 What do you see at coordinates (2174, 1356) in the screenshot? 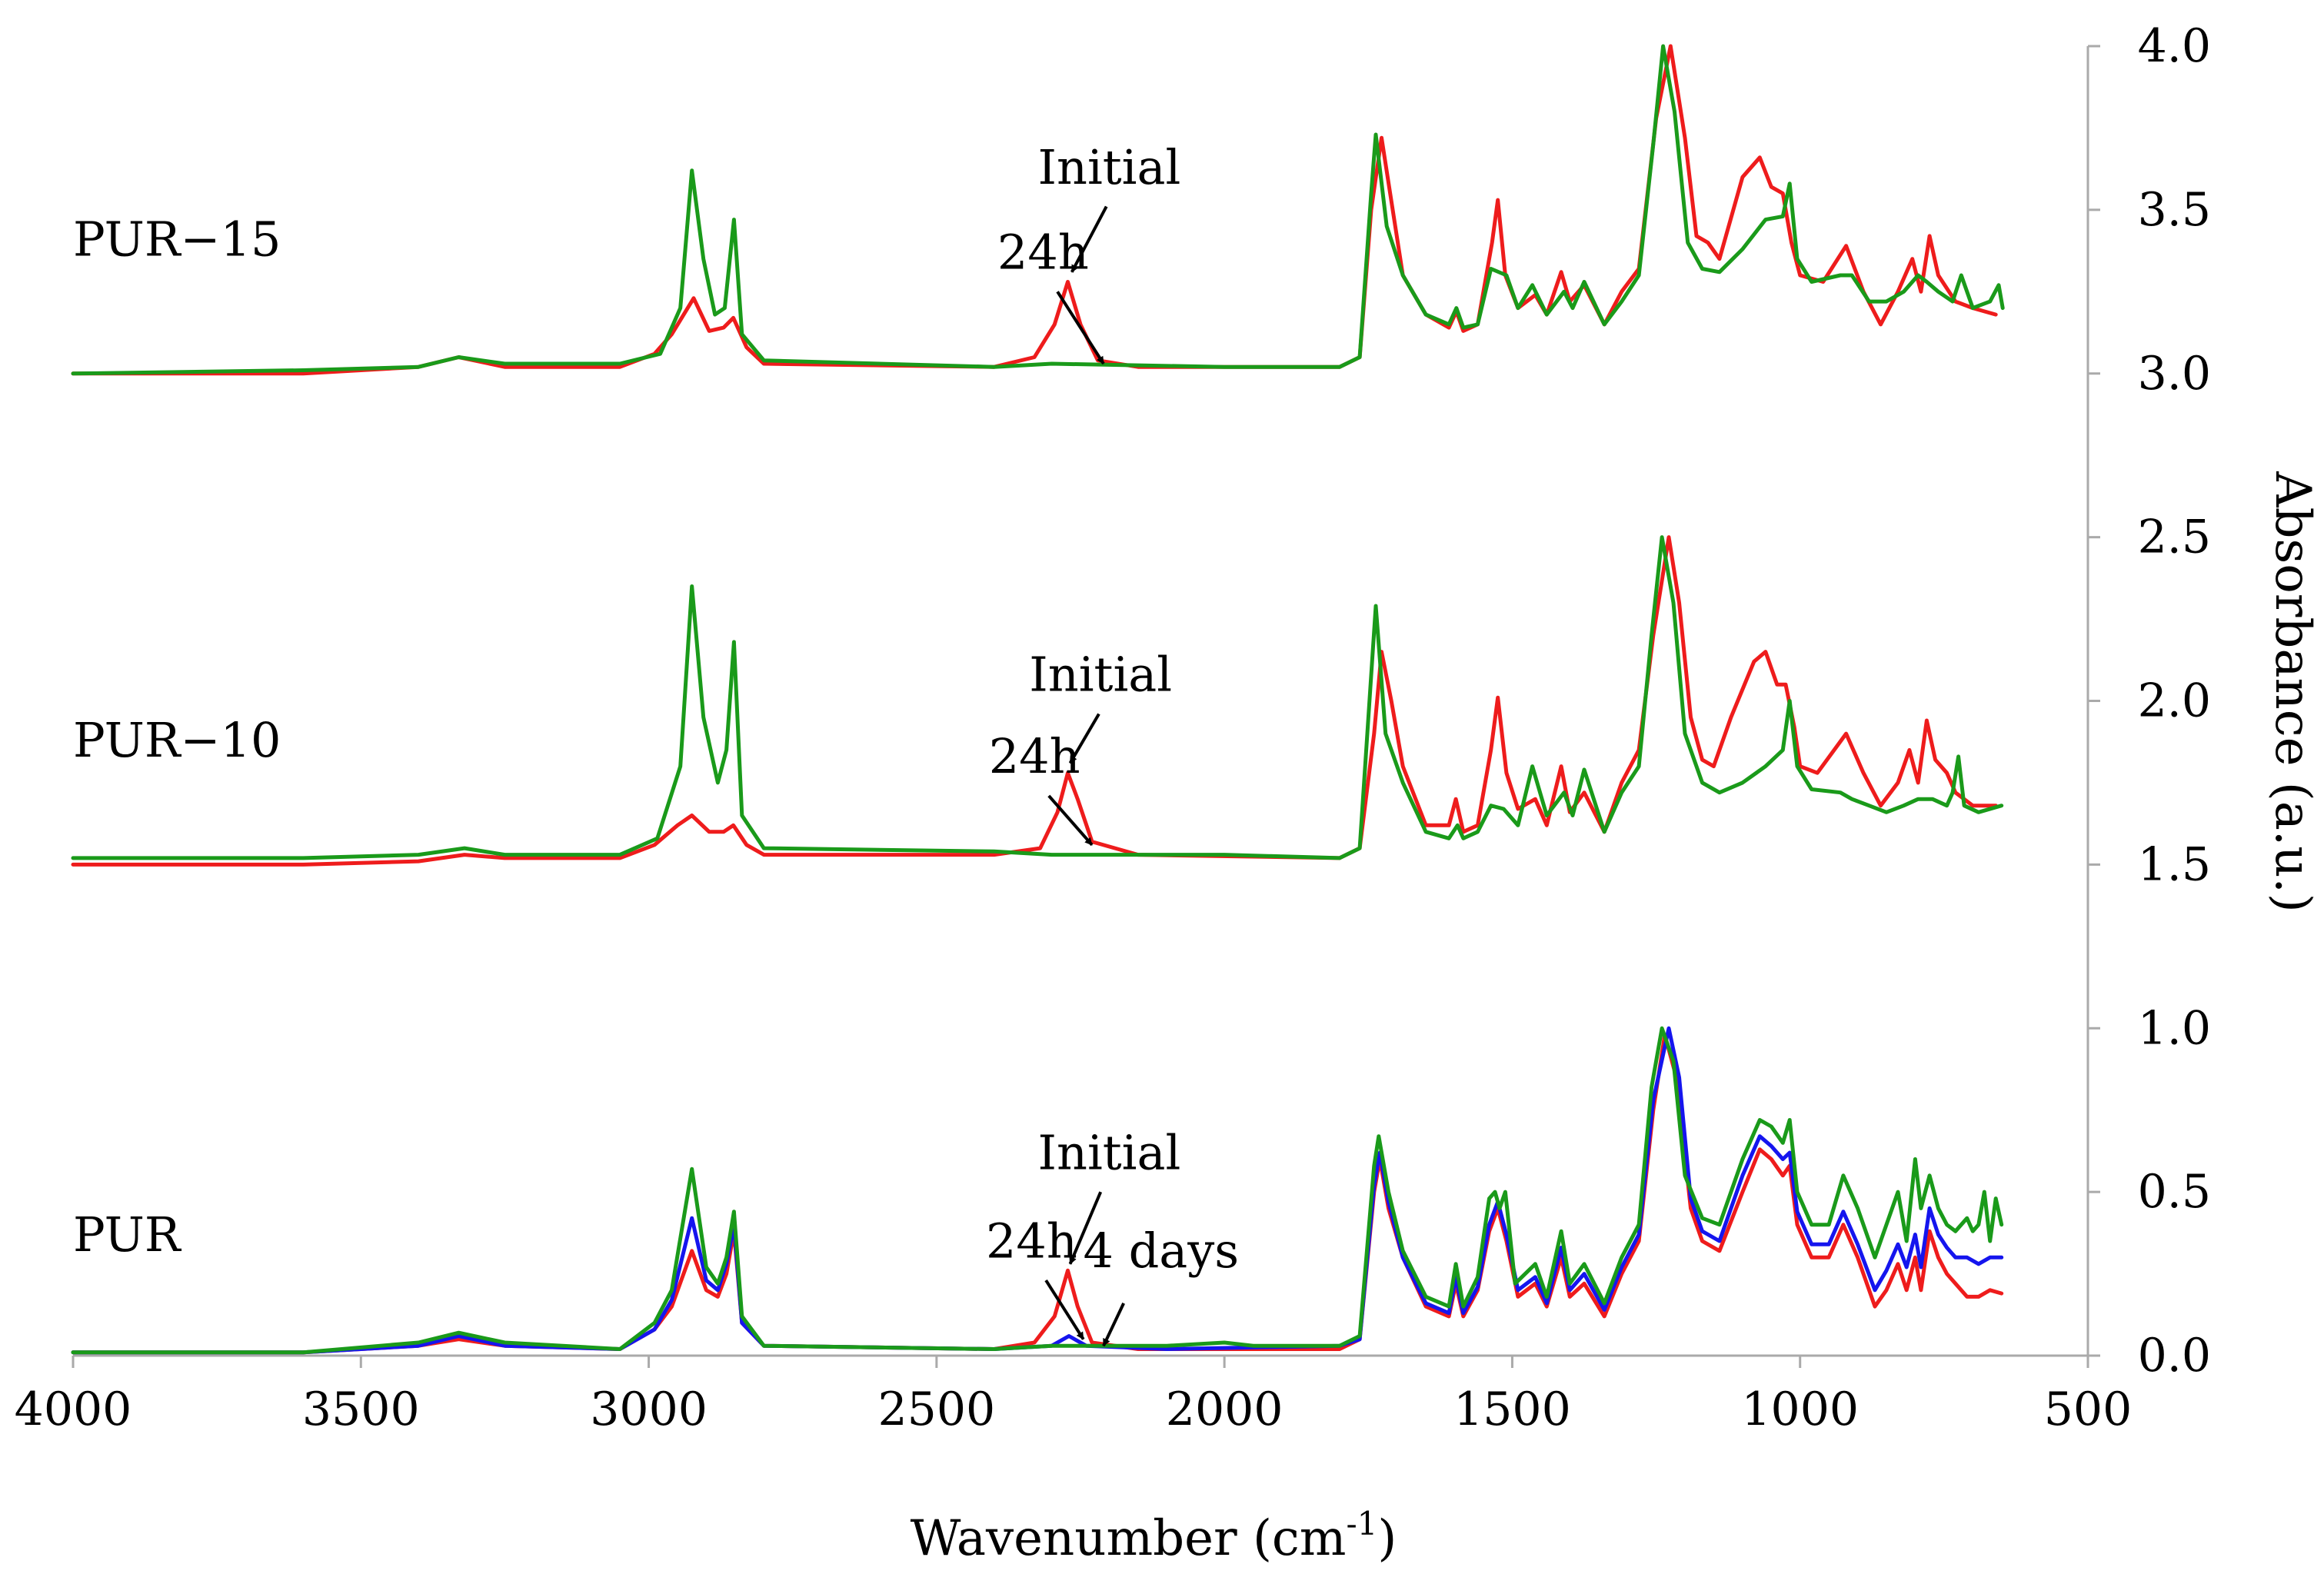
I see `y-tick-label: 0.0` at bounding box center [2174, 1356].